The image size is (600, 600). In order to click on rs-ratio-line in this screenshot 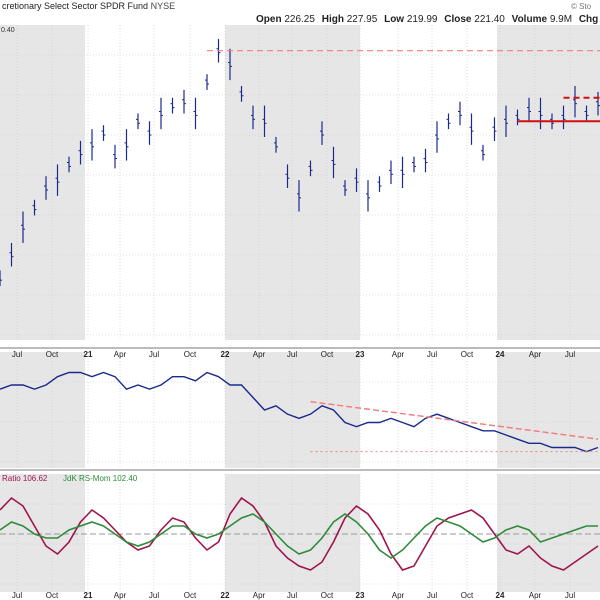, I will do `click(299, 412)`.